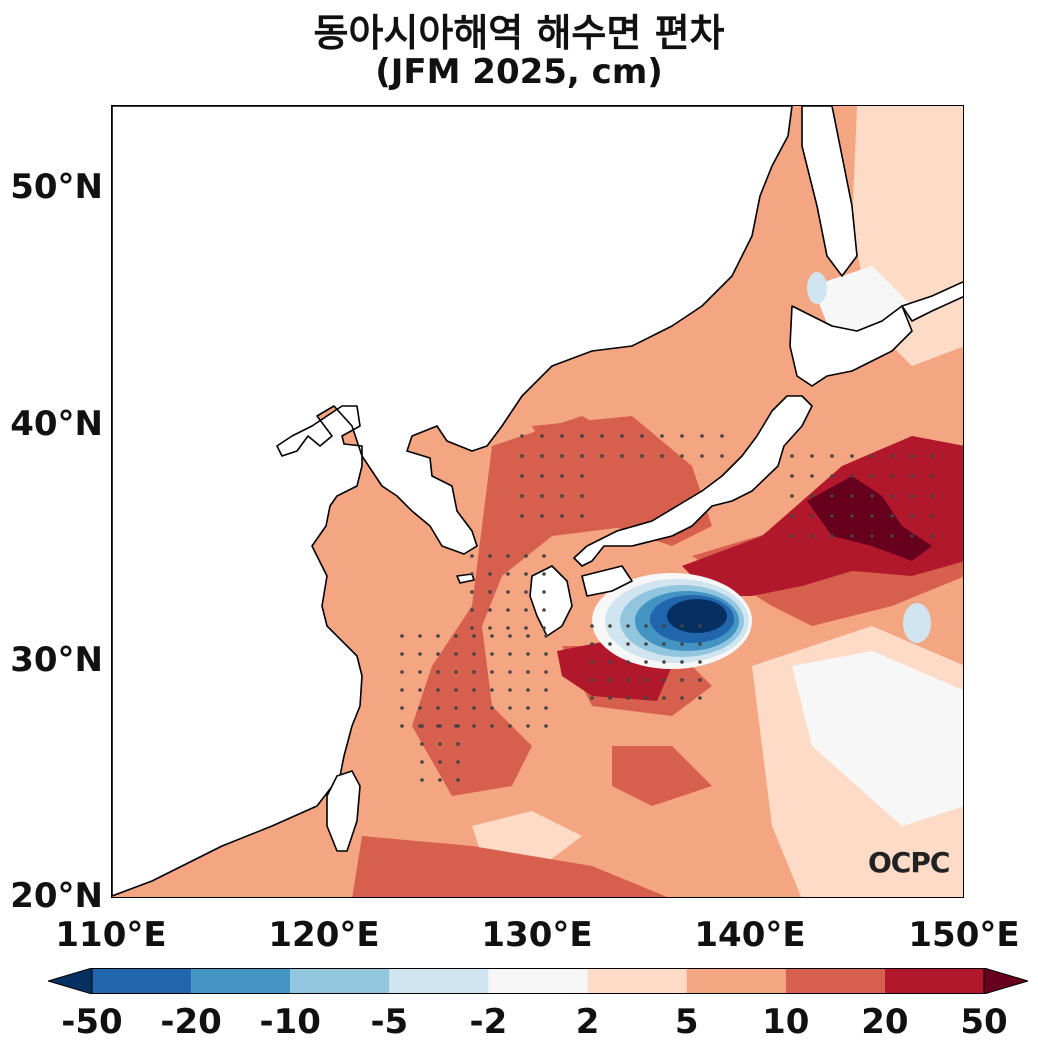 The height and width of the screenshot is (1053, 1038). What do you see at coordinates (465, 578) in the screenshot?
I see `jeju-island` at bounding box center [465, 578].